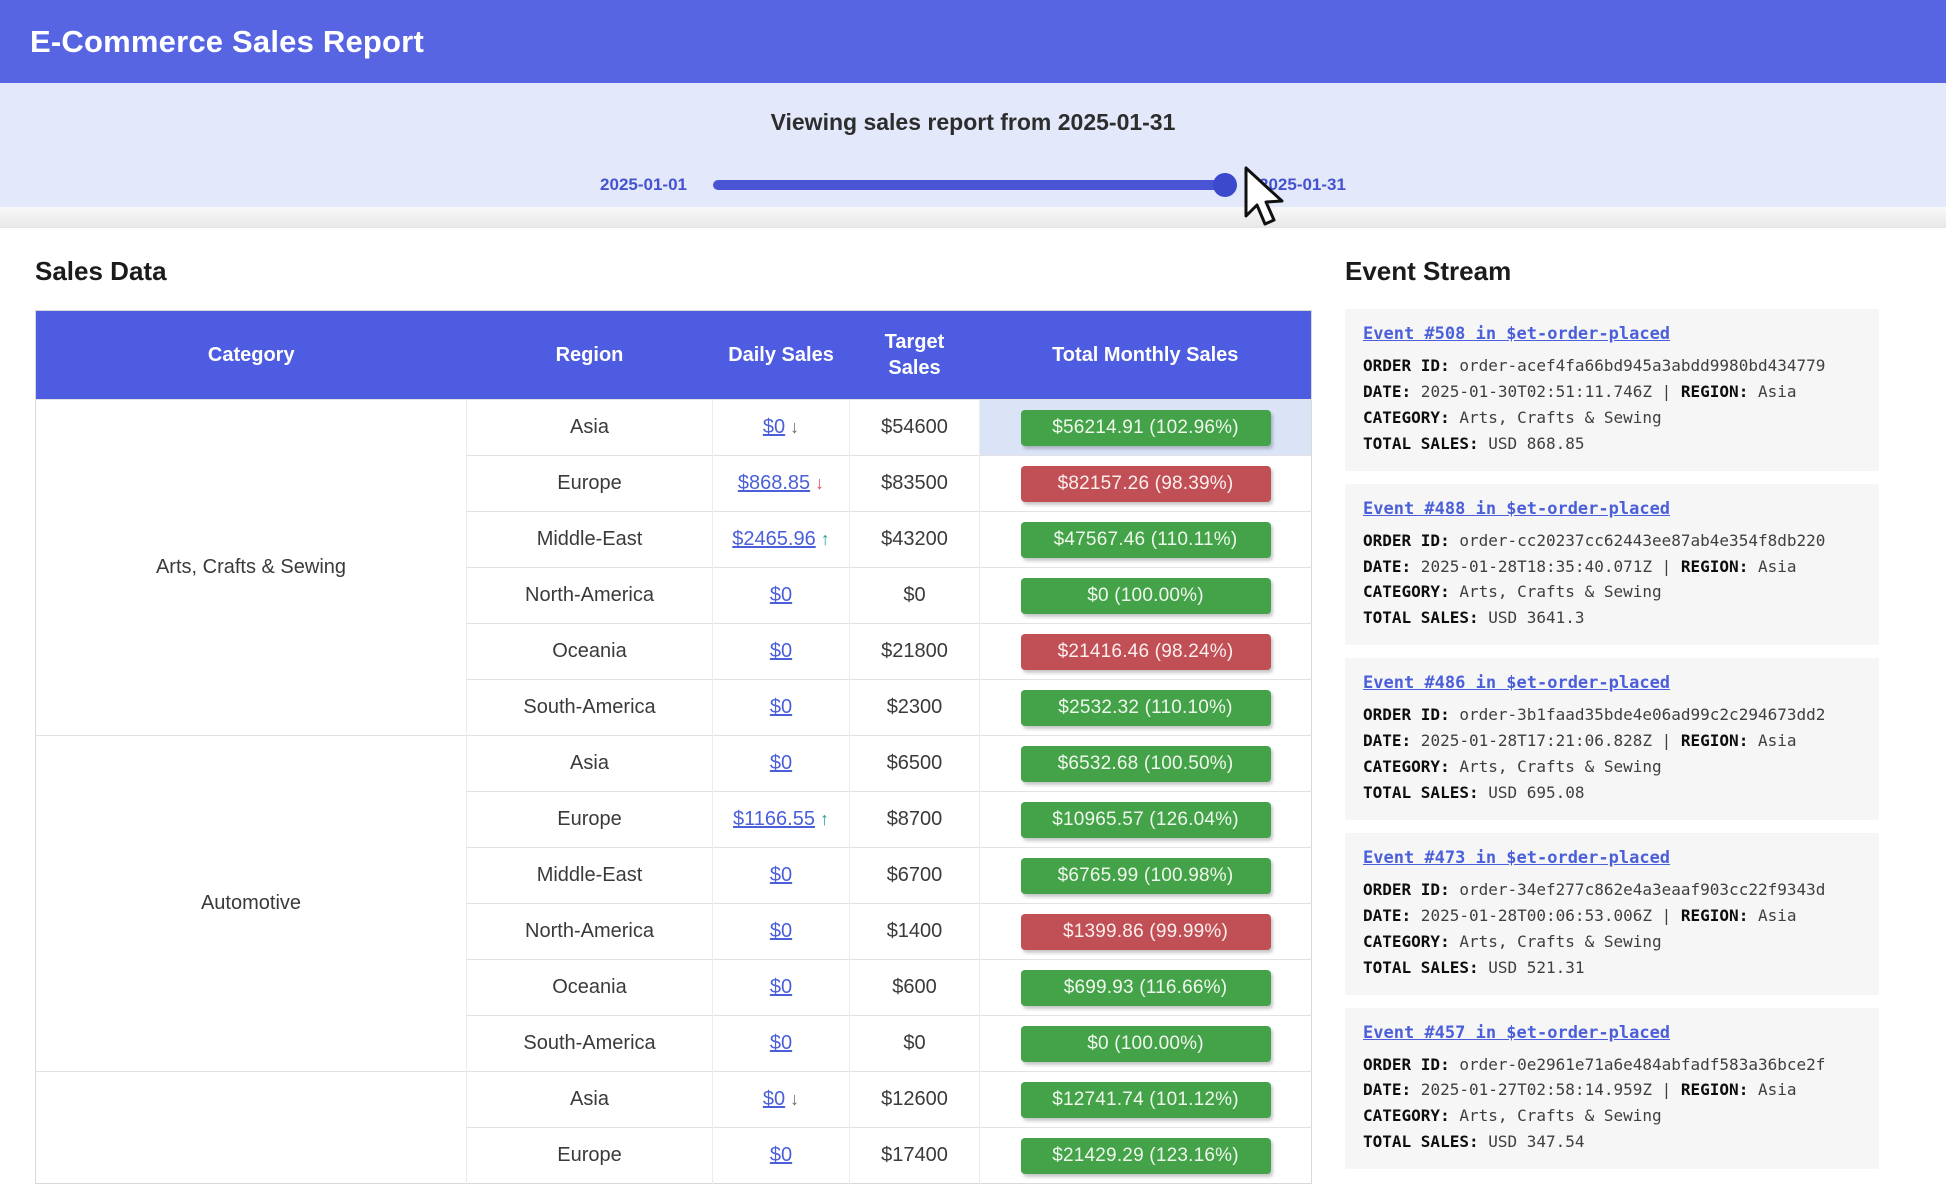  Describe the element at coordinates (1474, 792) in the screenshot. I see `event-total-sales: TOTAL SALES: USD 695.08` at that location.